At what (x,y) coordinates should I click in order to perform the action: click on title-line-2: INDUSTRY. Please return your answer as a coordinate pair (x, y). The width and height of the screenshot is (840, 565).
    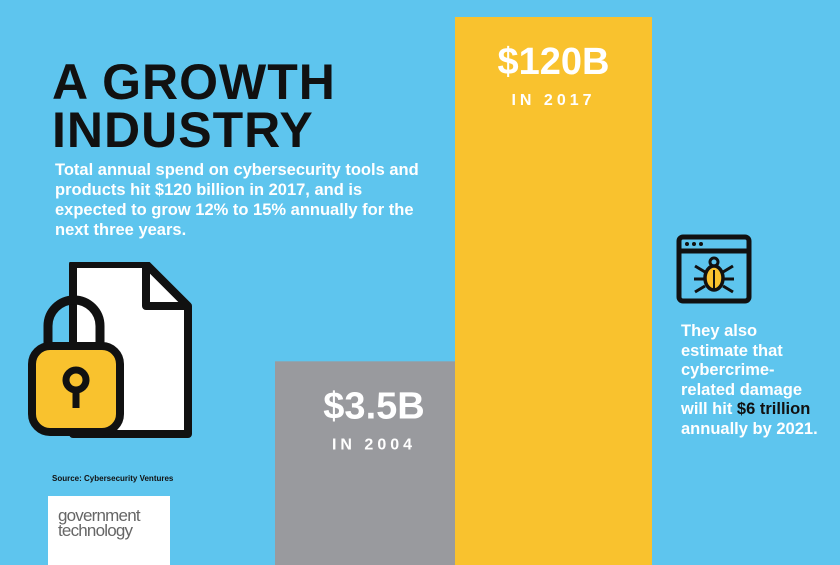
    Looking at the image, I should click on (183, 130).